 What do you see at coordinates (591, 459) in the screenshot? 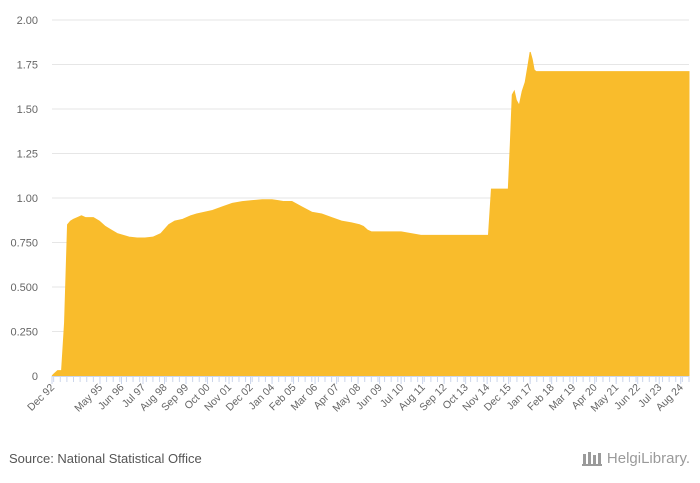
I see `library-icon` at bounding box center [591, 459].